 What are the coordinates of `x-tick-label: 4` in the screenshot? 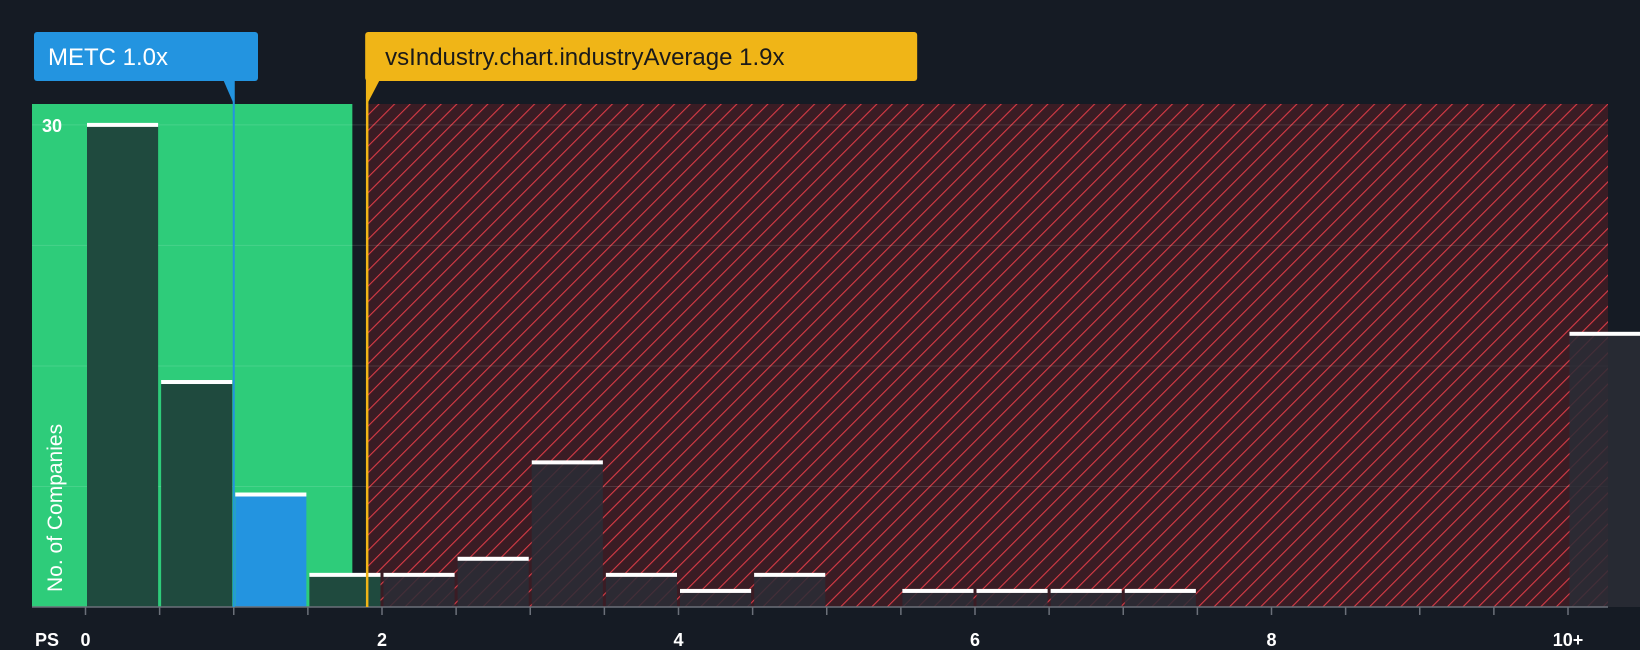 It's located at (678, 640).